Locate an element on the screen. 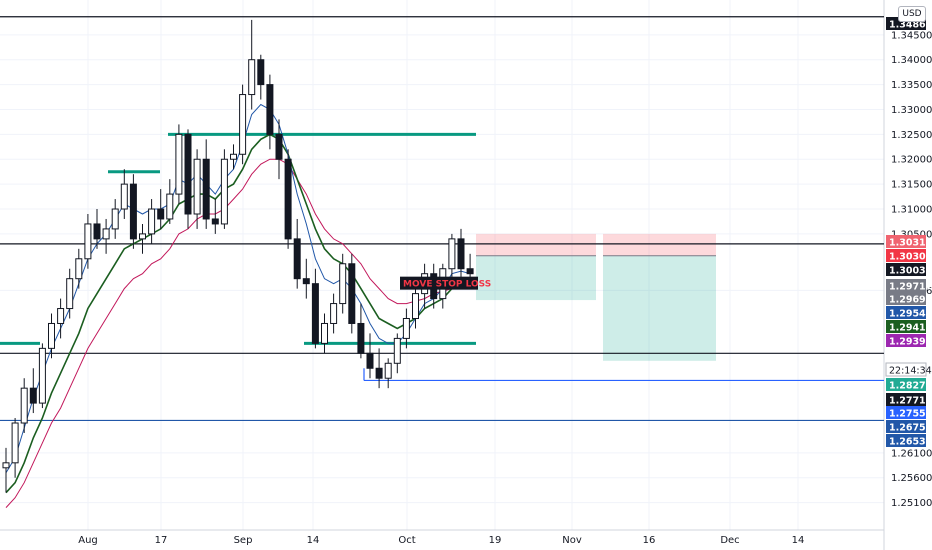 Image resolution: width=932 pixels, height=550 pixels. x-tick-label: Oct is located at coordinates (406, 540).